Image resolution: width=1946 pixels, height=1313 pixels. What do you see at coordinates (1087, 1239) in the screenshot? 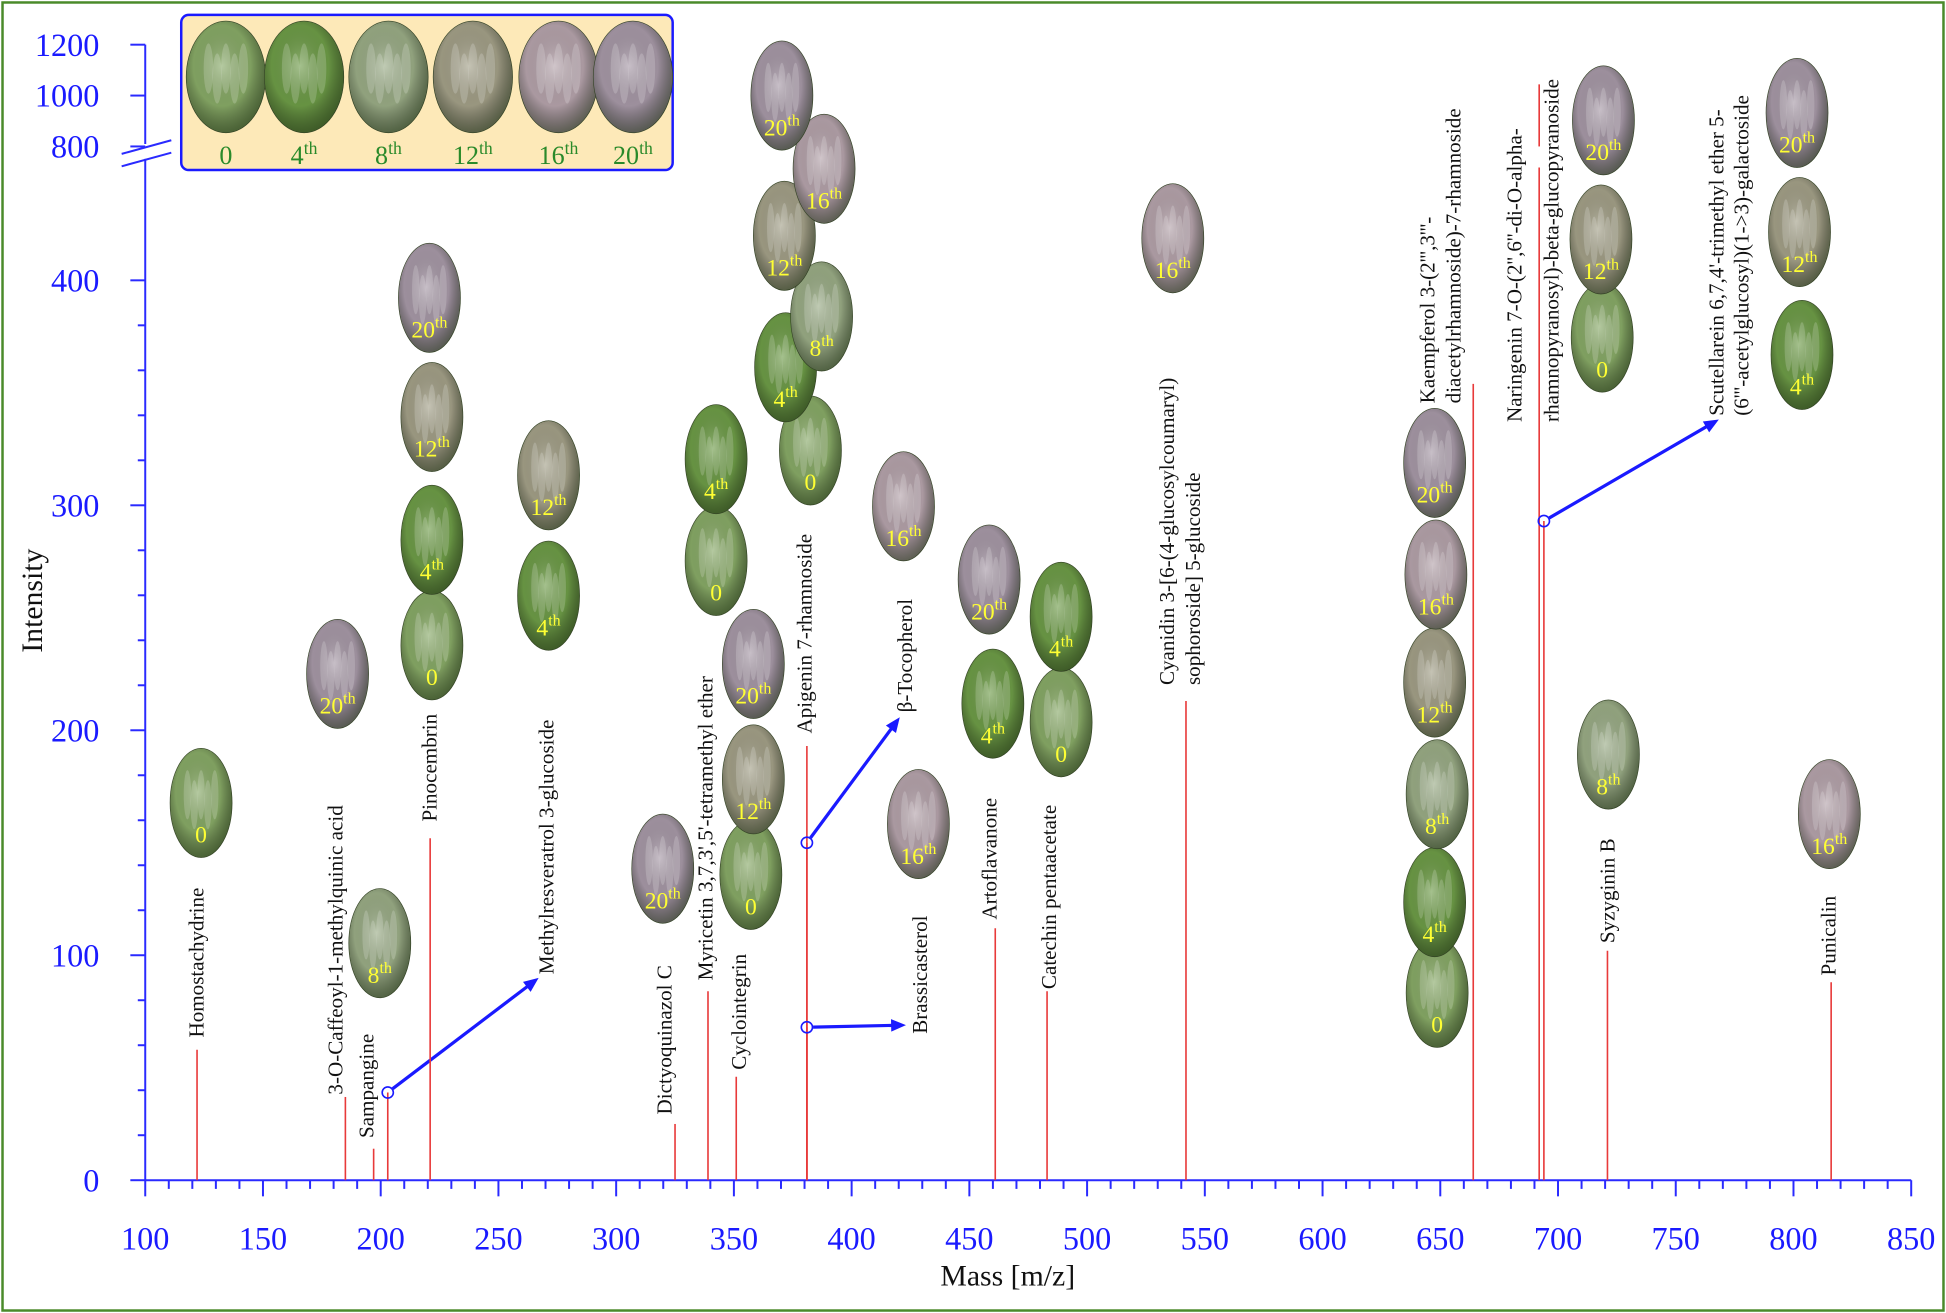
I see `x-tick-label: 500` at bounding box center [1087, 1239].